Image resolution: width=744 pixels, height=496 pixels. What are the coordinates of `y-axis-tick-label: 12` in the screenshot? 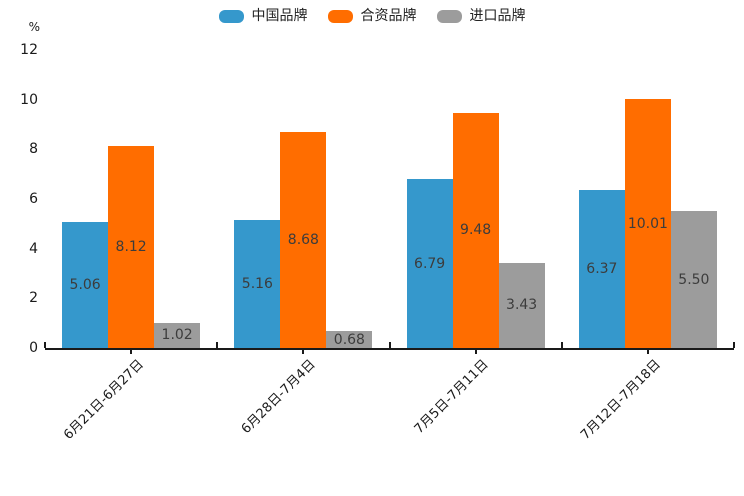 It's located at (29, 50).